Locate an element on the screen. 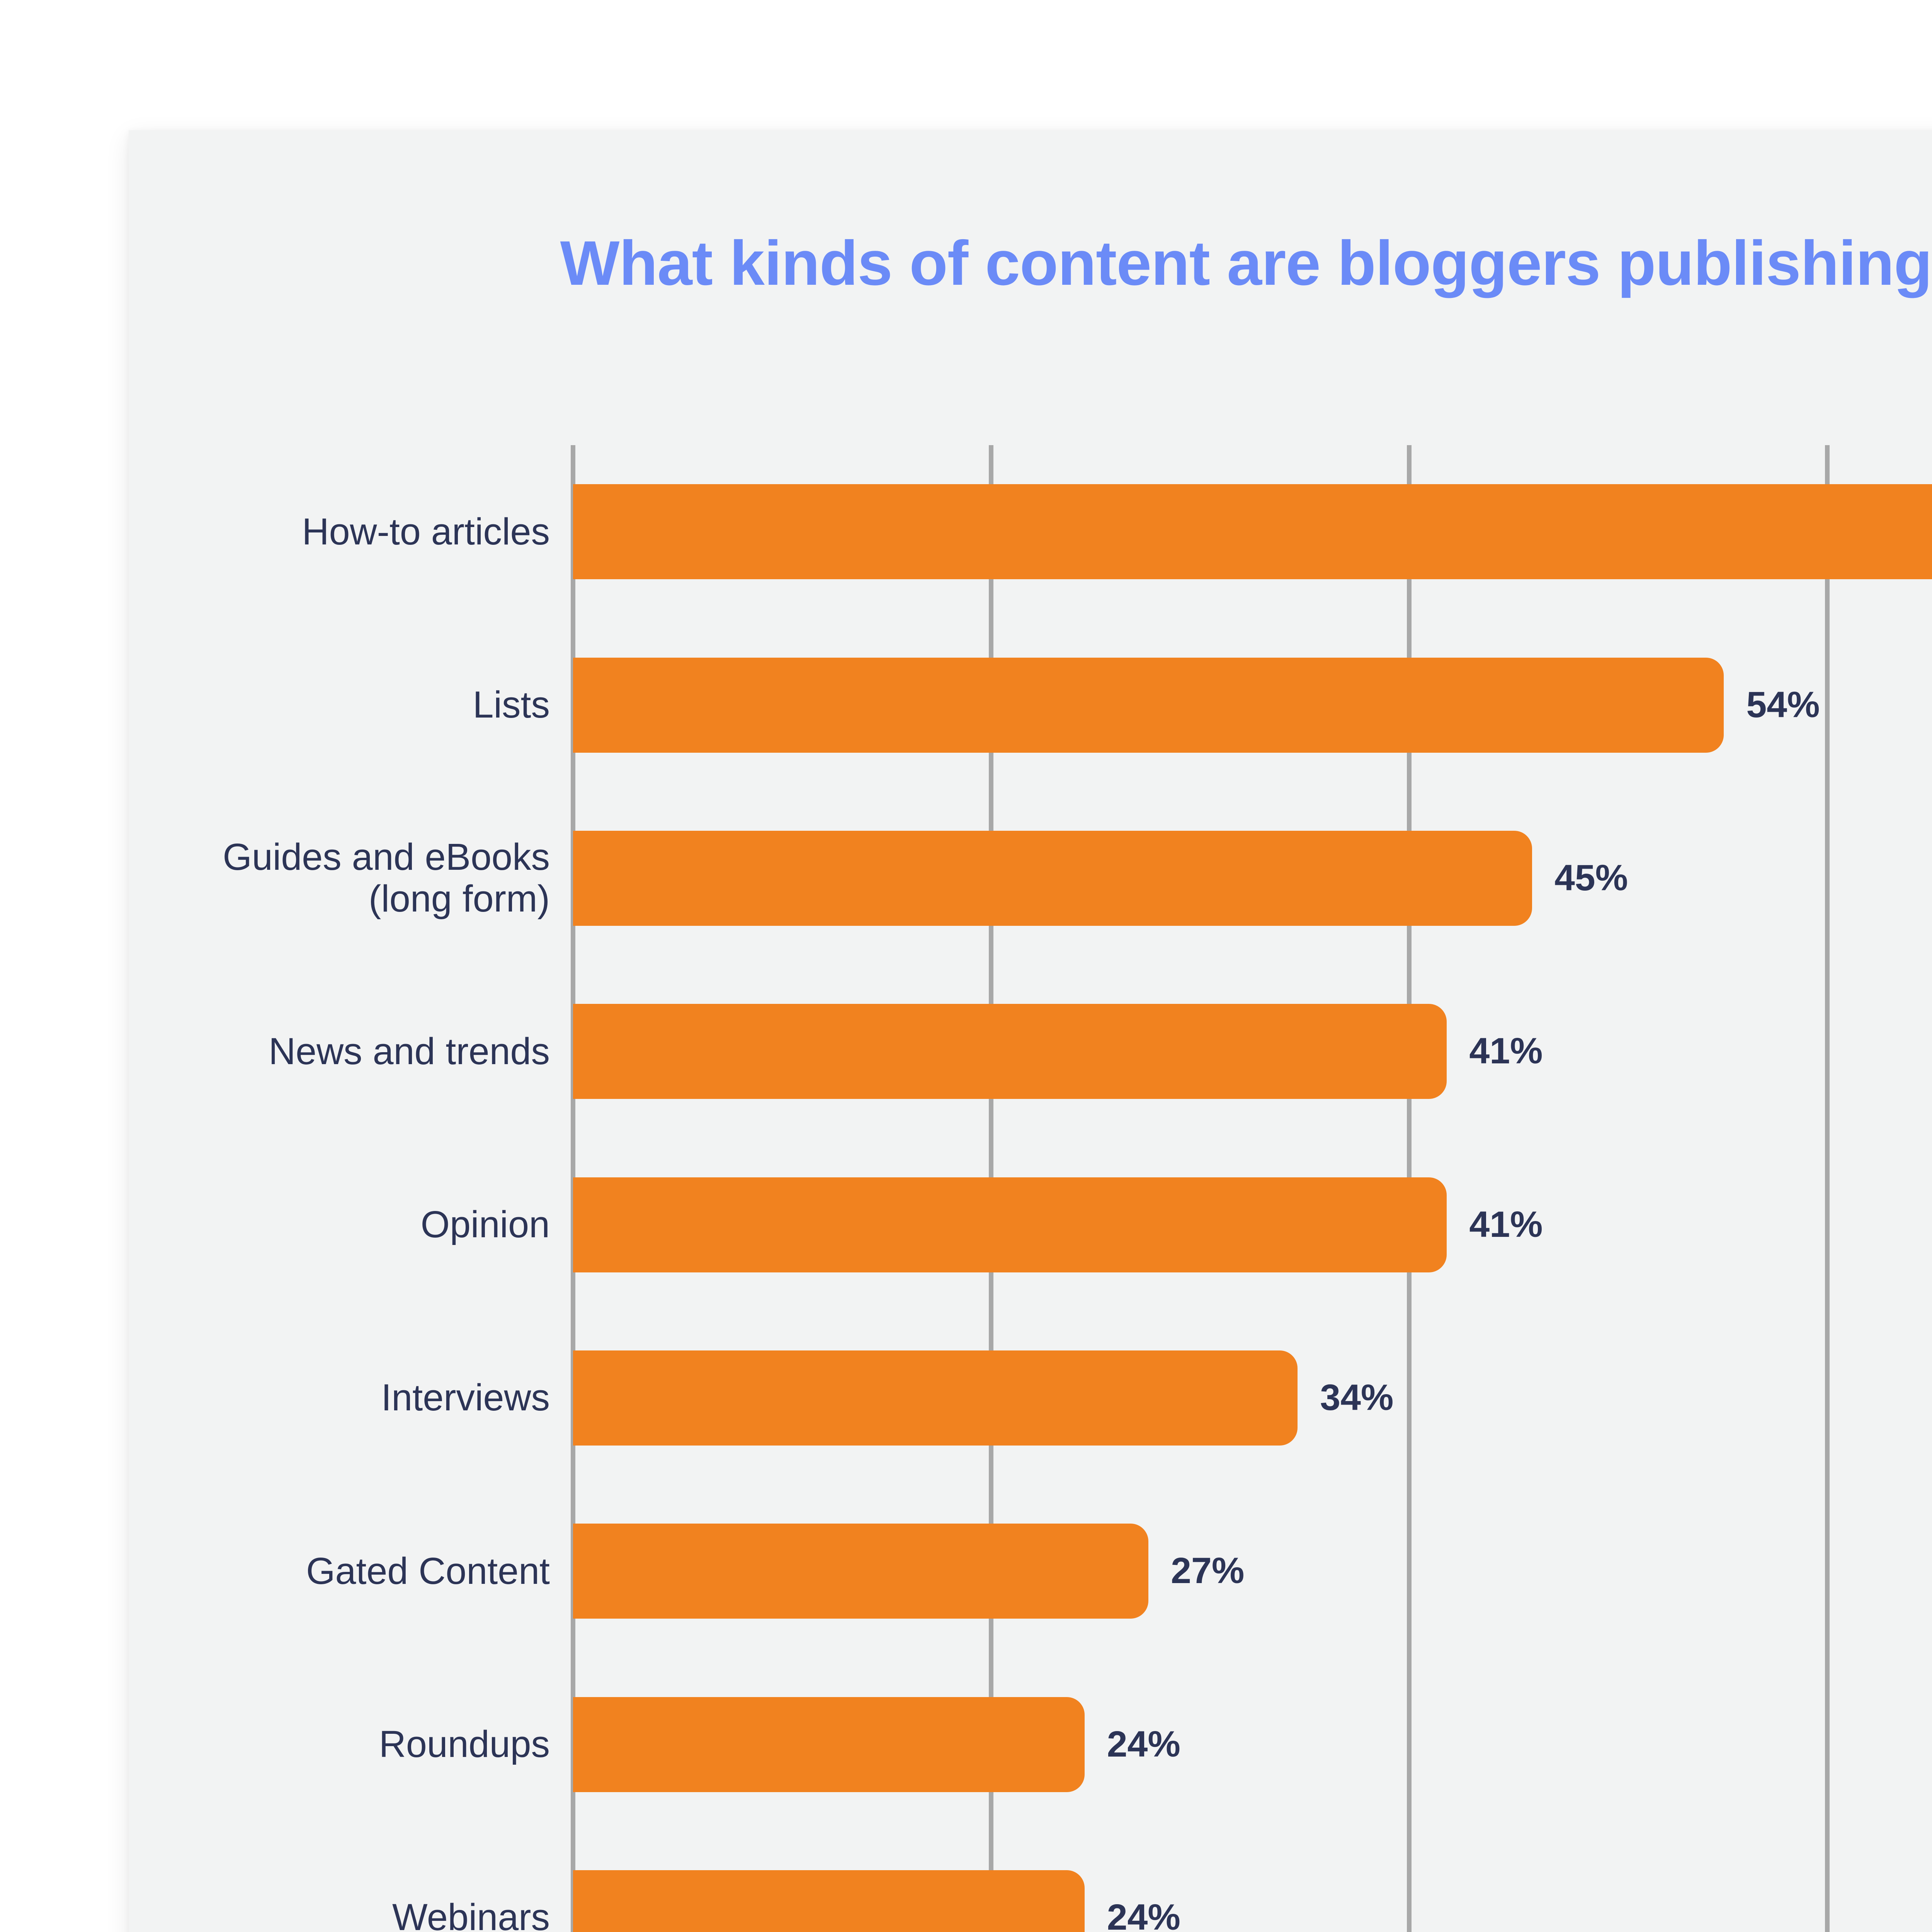 Image resolution: width=1932 pixels, height=1932 pixels. y-axis-category-label: Webinars is located at coordinates (471, 1914).